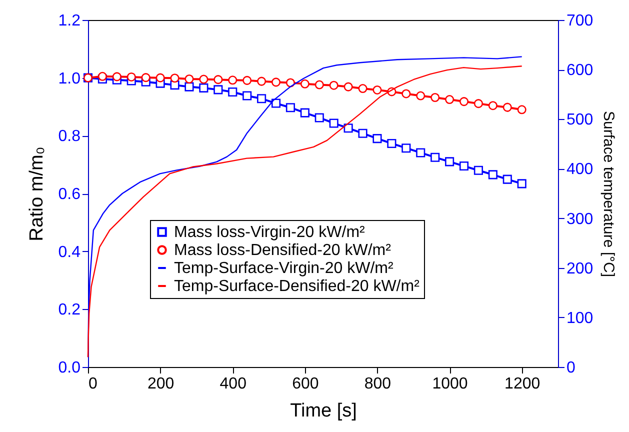 This screenshot has width=629, height=432. Describe the element at coordinates (69, 194) in the screenshot. I see `y-tick-label: 0.6` at that location.